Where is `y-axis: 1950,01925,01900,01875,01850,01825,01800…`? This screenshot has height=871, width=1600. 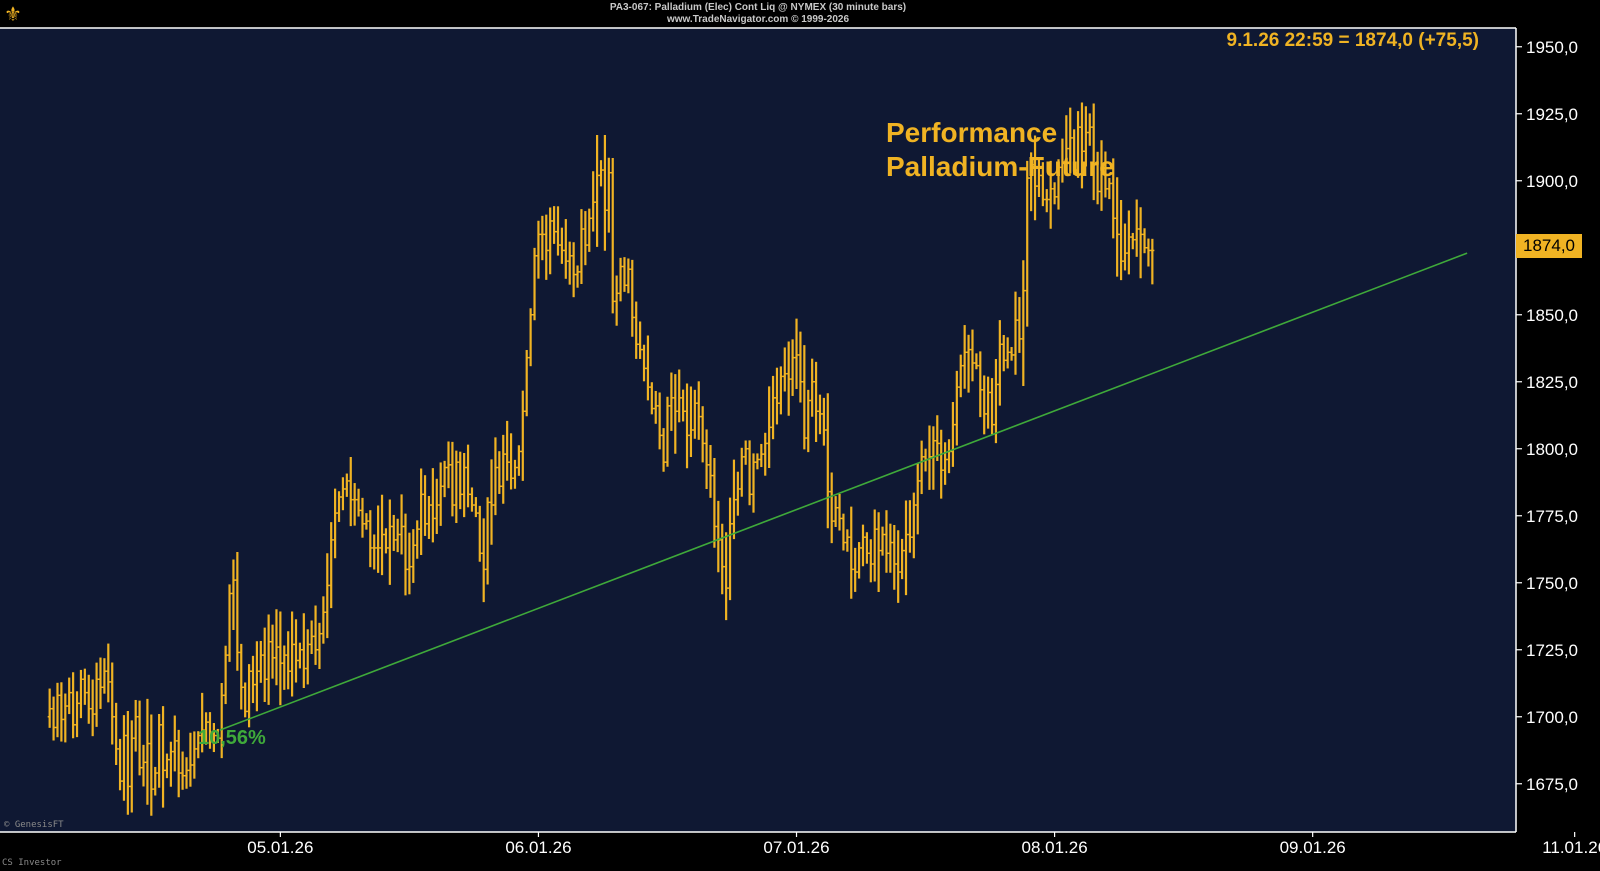 y-axis: 1950,01925,01900,01875,01850,01825,01800… is located at coordinates (1547, 416).